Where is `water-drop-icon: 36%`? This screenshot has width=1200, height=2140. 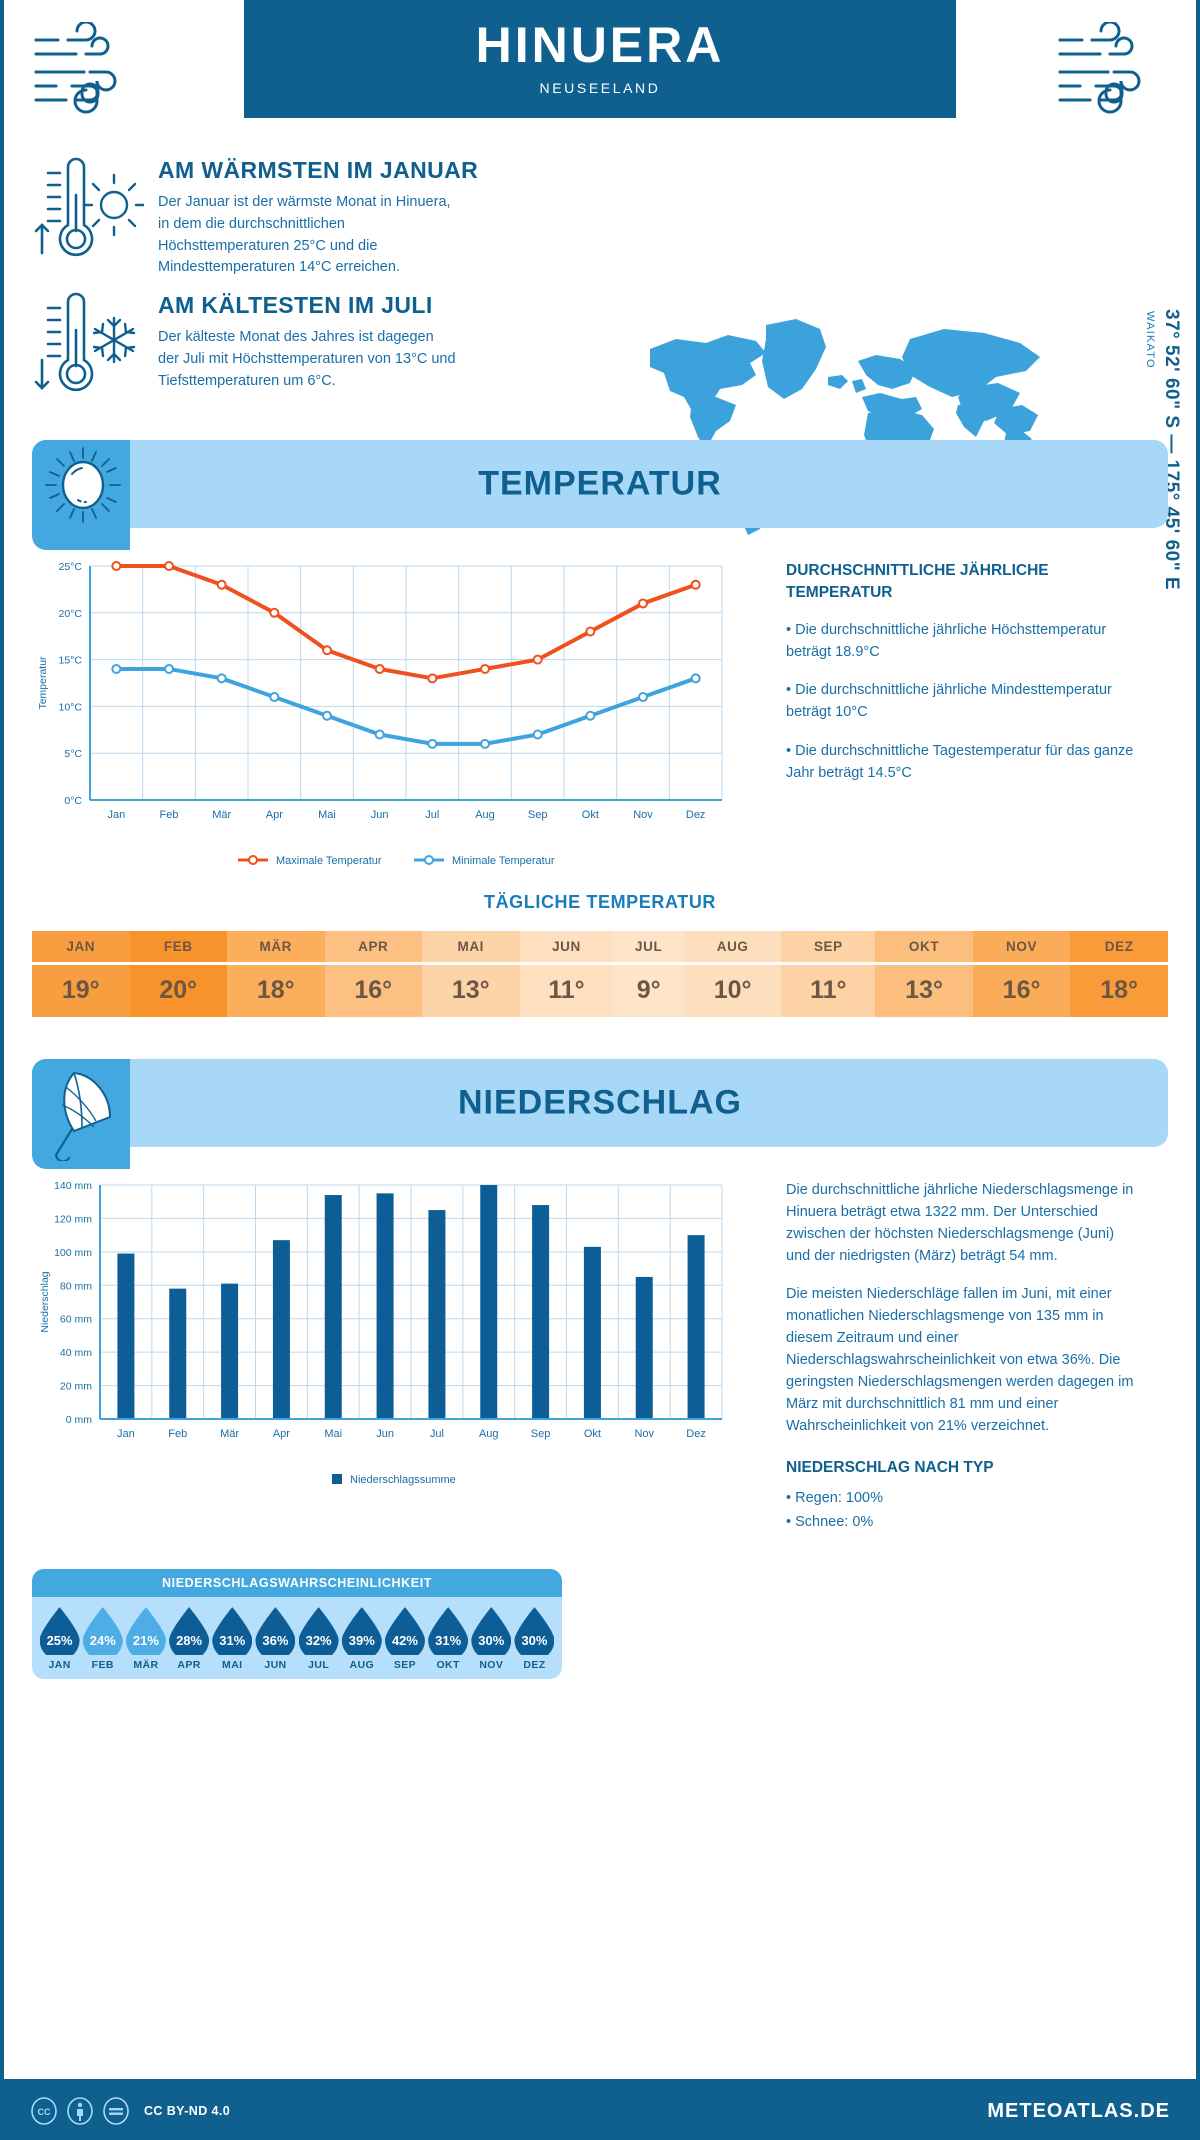 water-drop-icon: 36% is located at coordinates (275, 1631).